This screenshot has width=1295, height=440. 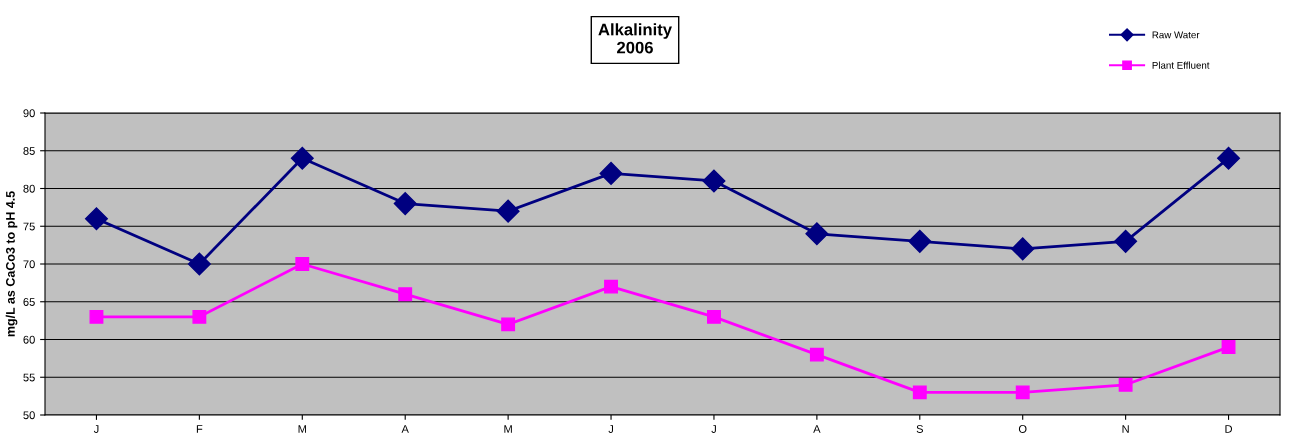 I want to click on x-tick-label: S, so click(x=919, y=429).